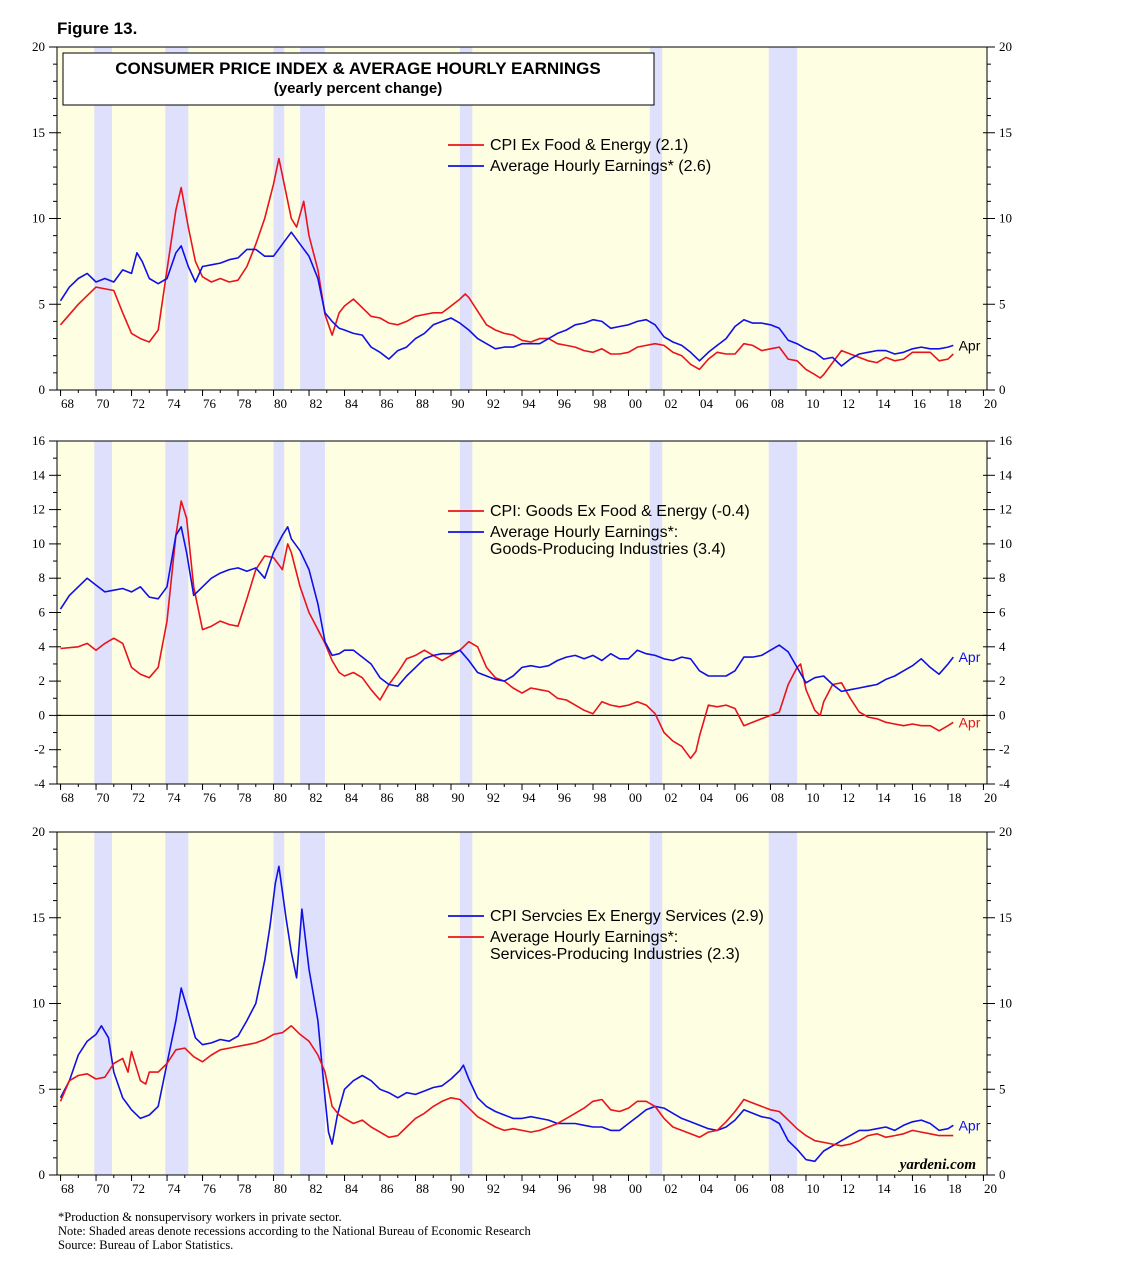  What do you see at coordinates (42, 612) in the screenshot?
I see `y-tick-label-left: 6` at bounding box center [42, 612].